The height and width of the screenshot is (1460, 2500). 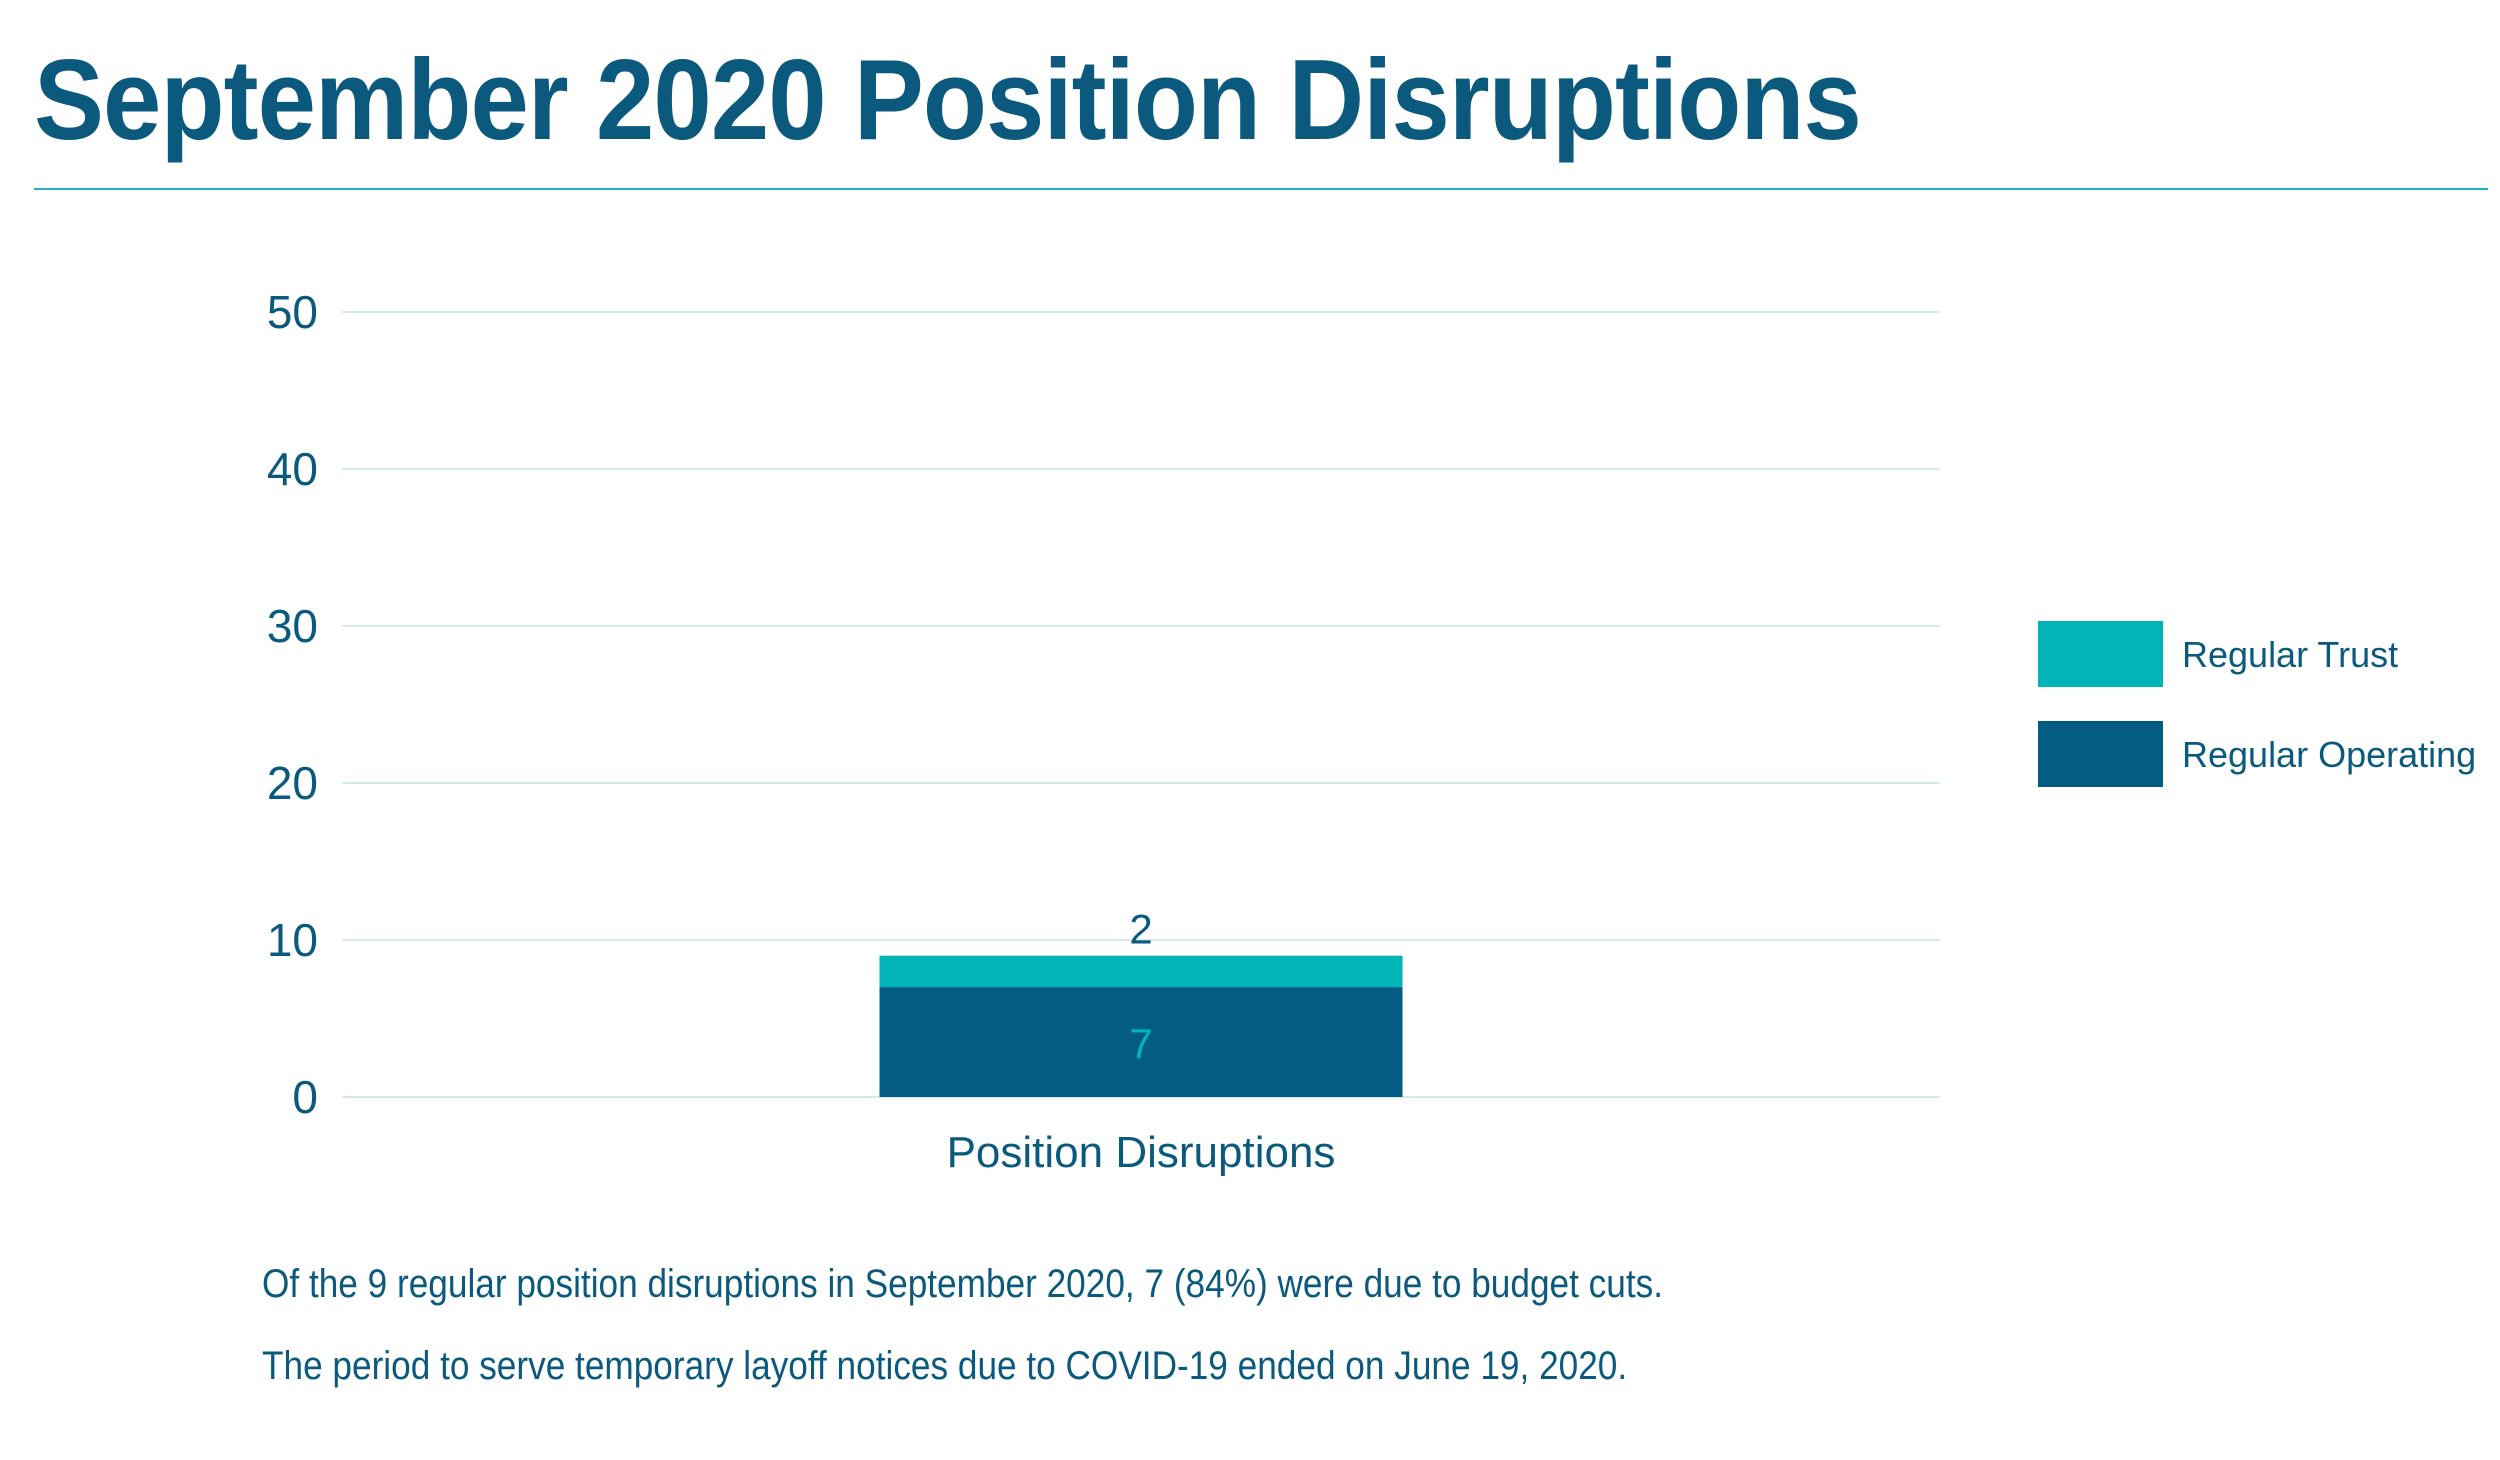 What do you see at coordinates (2329, 754) in the screenshot?
I see `legend-label-regular-operating: Regular Operating` at bounding box center [2329, 754].